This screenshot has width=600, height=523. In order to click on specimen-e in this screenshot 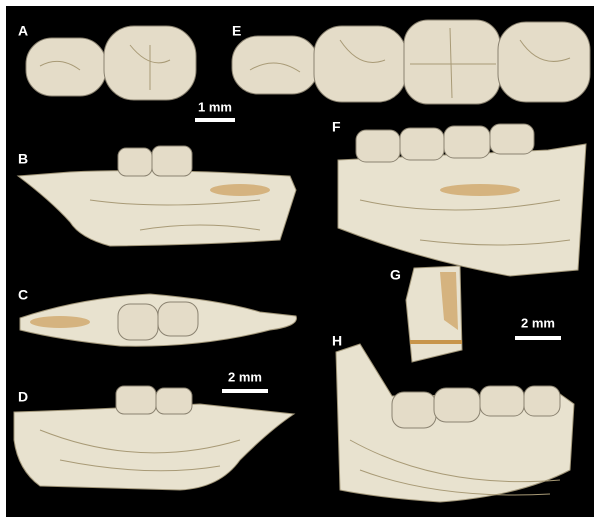, I will do `click(411, 62)`.